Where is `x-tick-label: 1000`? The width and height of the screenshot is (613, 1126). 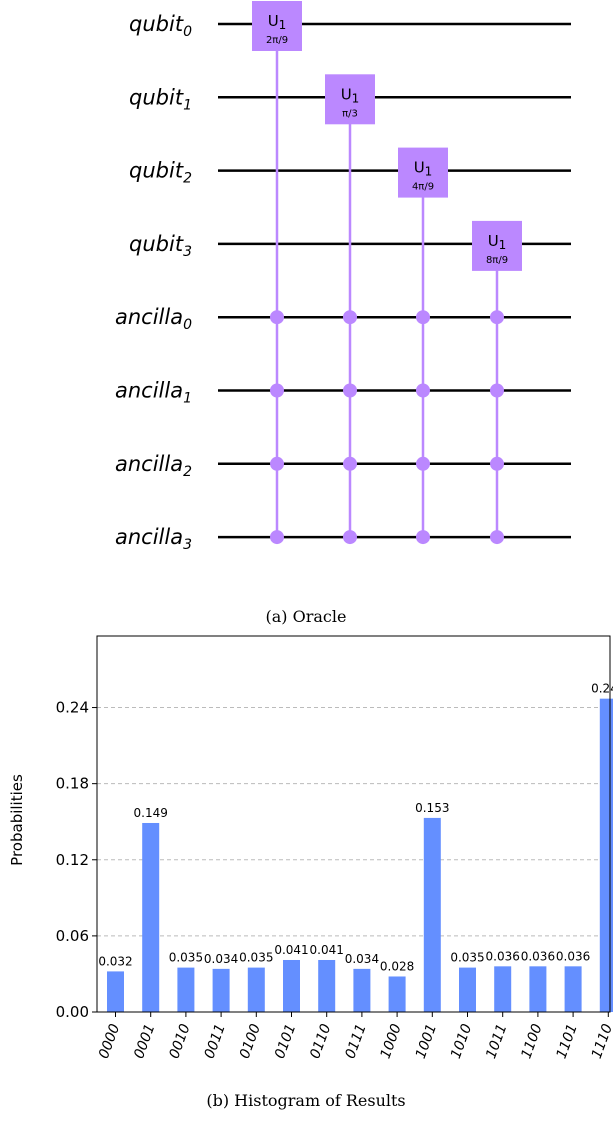
x-tick-label: 1000 is located at coordinates (391, 1041).